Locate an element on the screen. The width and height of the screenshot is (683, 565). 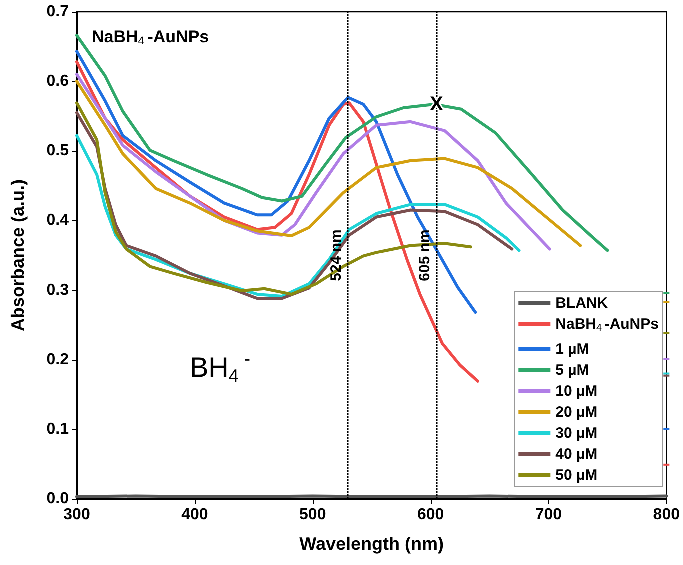
y-tick-label: 0.7 is located at coordinates (58, 12).